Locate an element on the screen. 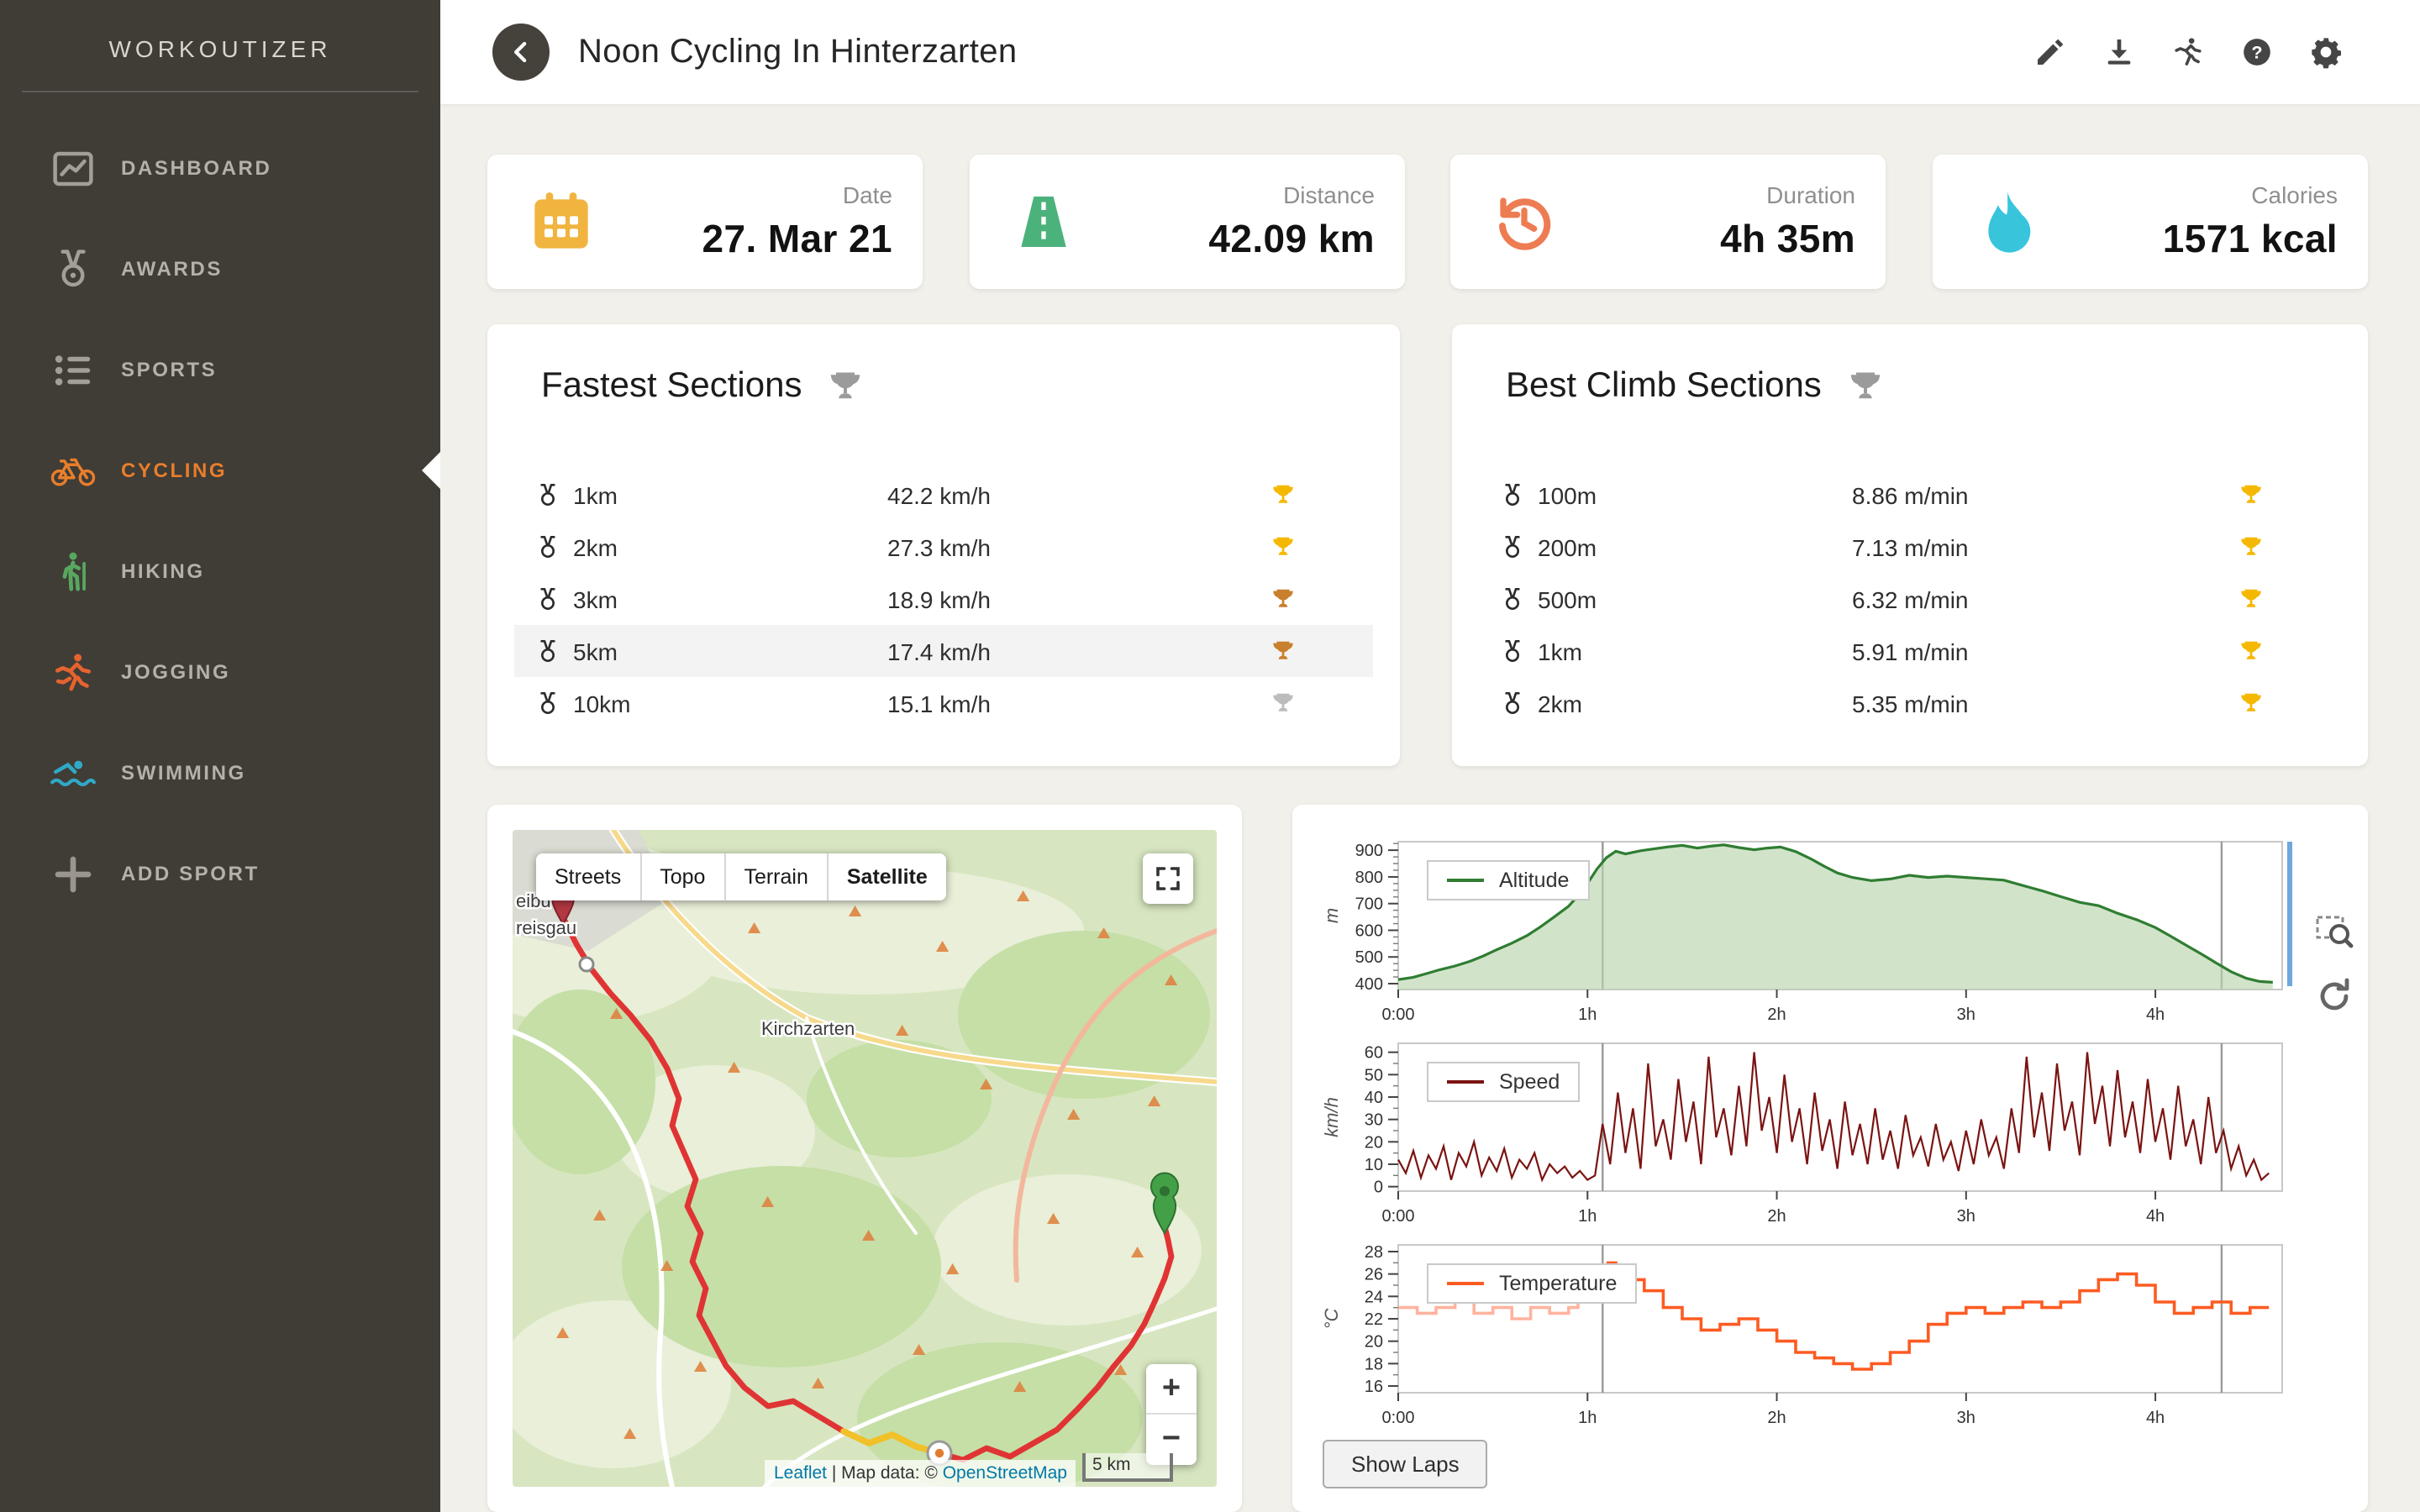 This screenshot has height=1512, width=2420. svg-text: 2h is located at coordinates (1776, 1418).